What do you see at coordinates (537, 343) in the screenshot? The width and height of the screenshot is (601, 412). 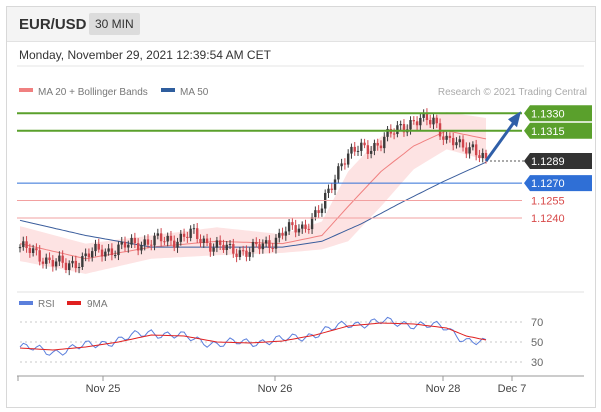 I see `rsi-tick-label: 50` at bounding box center [537, 343].